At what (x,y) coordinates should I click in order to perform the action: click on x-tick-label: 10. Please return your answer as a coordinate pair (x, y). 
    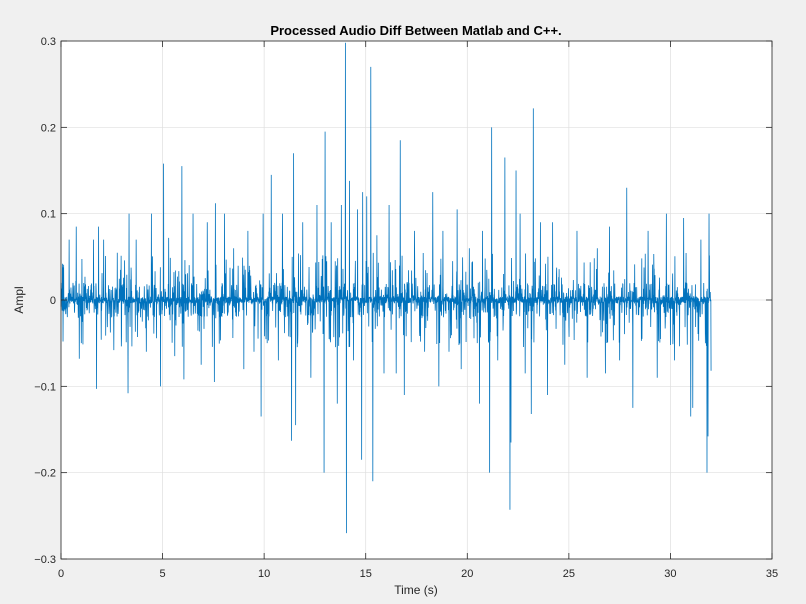
    Looking at the image, I should click on (264, 574).